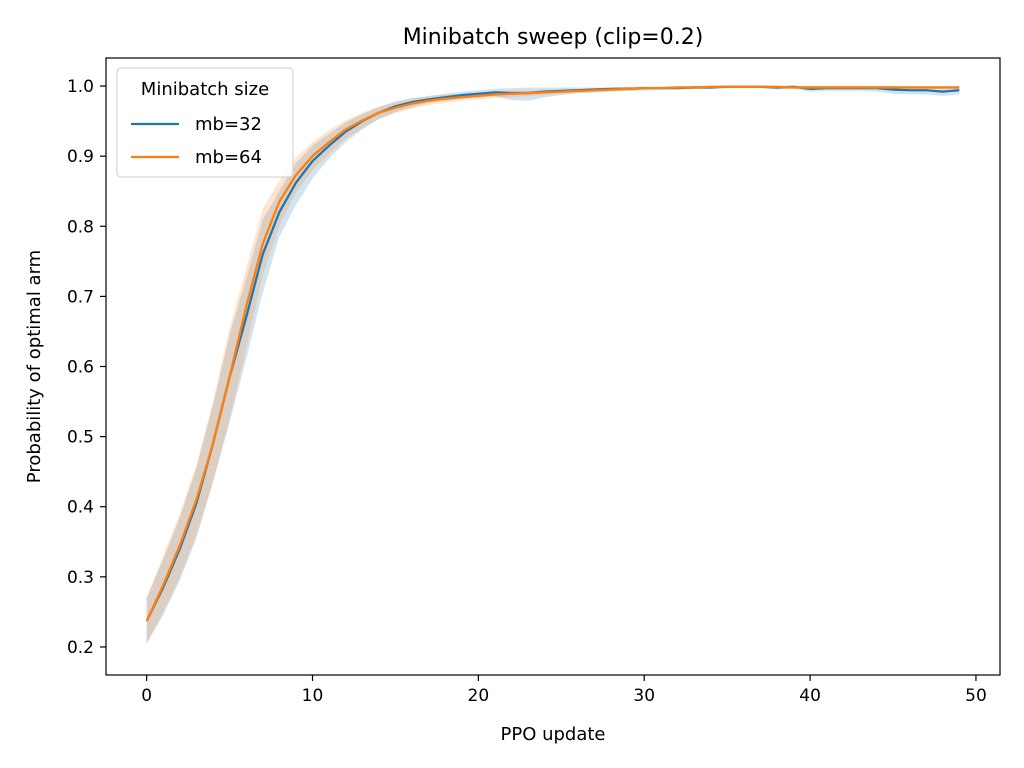 The width and height of the screenshot is (1024, 768). What do you see at coordinates (553, 37) in the screenshot?
I see `chart-title: Minibatch sweep (clip=0.2)` at bounding box center [553, 37].